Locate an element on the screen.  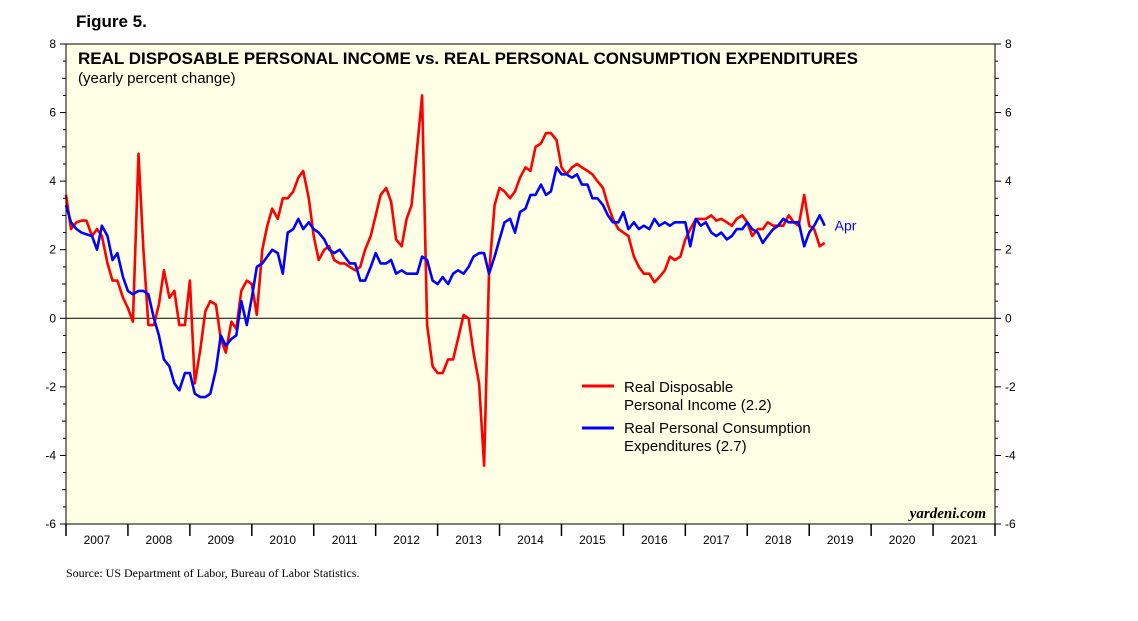
legend-consumption-line1: Real Personal Consumption is located at coordinates (717, 428).